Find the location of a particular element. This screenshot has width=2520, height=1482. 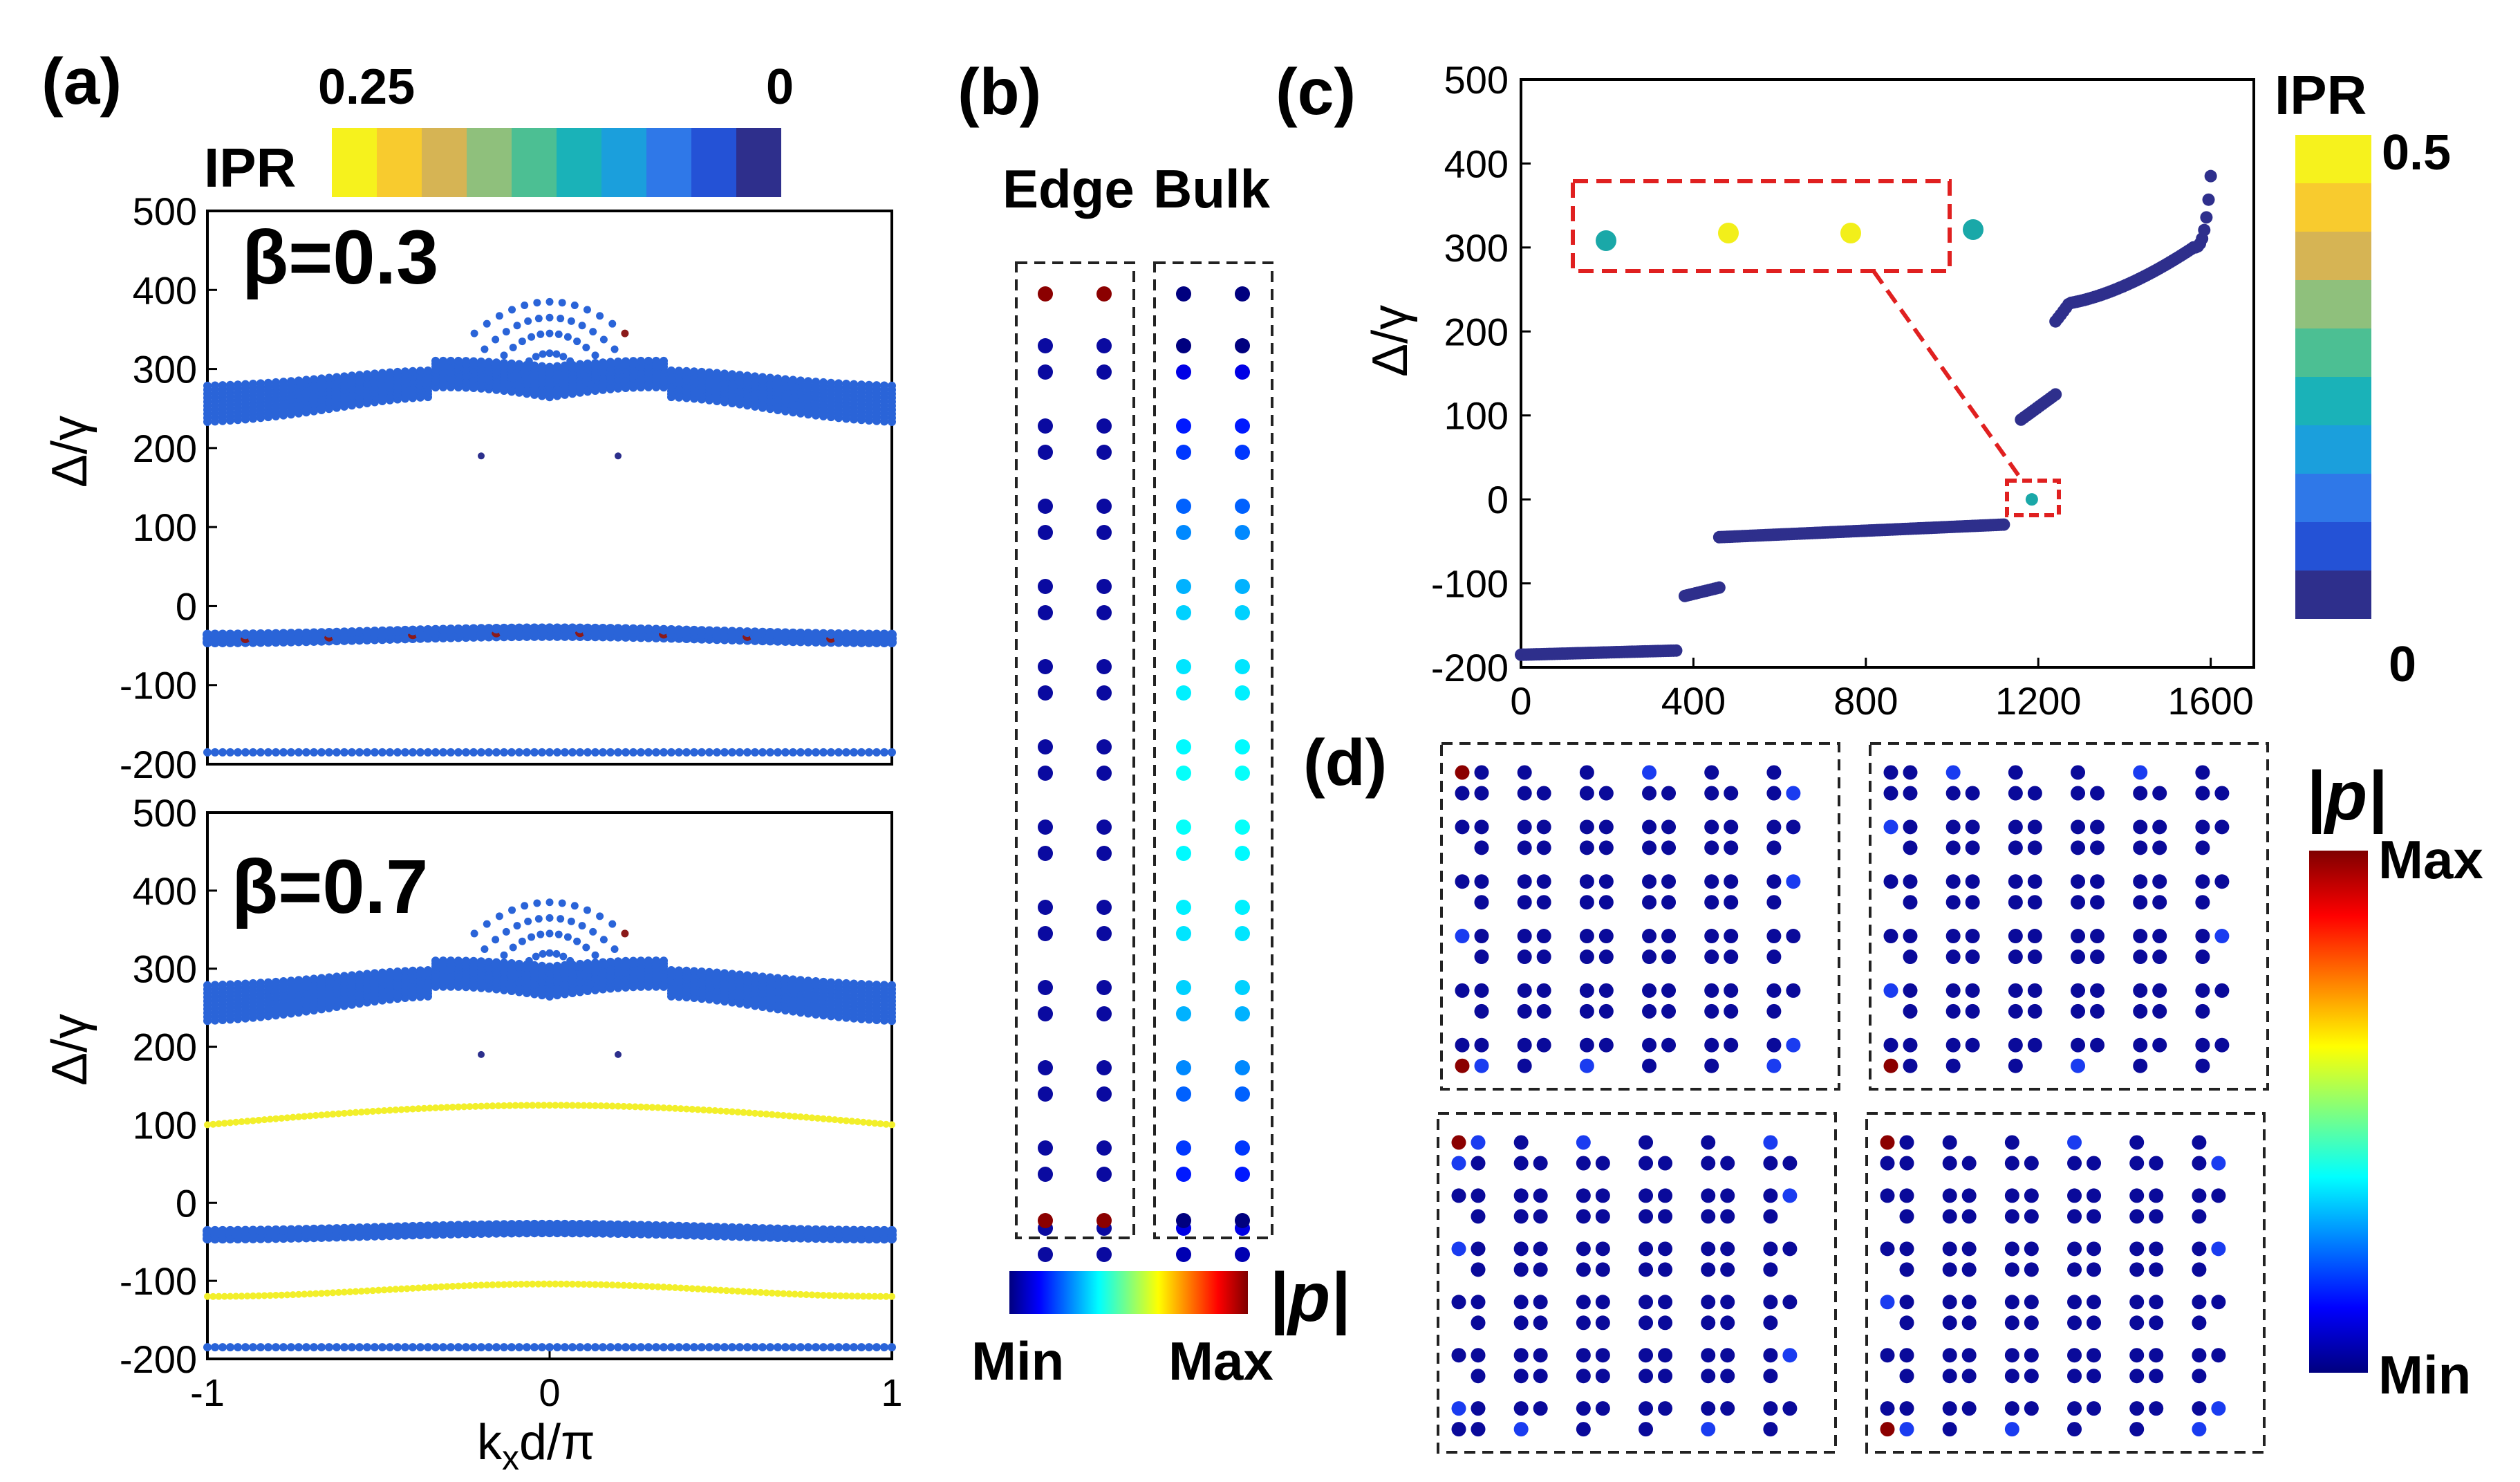

ipr-colorbar-a: 0.25 0 IPR is located at coordinates (499, 128).